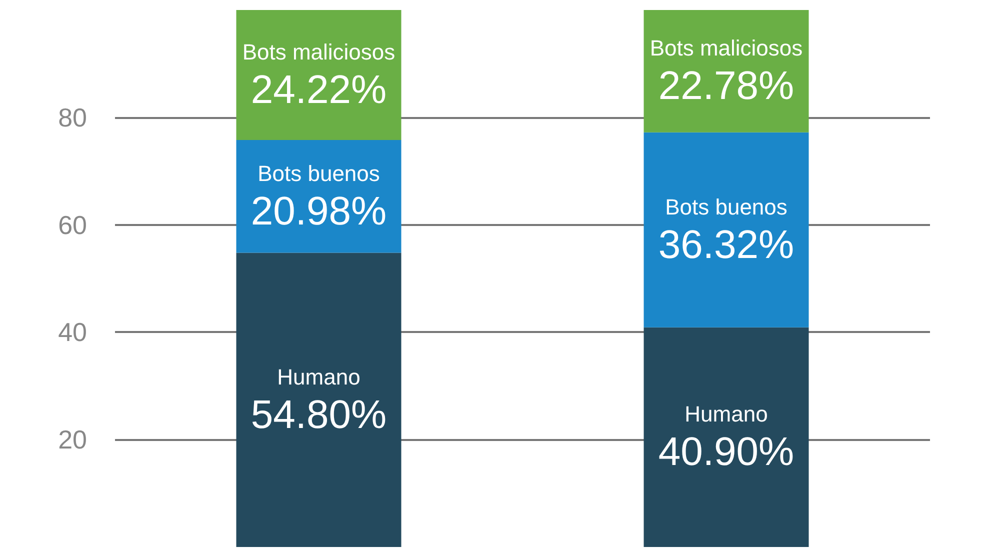 The width and height of the screenshot is (990, 557). I want to click on data-label: 40.90%, so click(726, 452).